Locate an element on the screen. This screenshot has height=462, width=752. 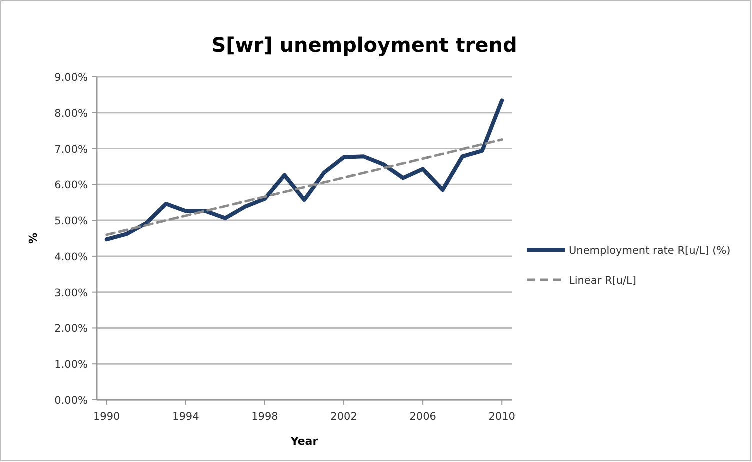
x-tick-label: 1990 is located at coordinates (107, 417).